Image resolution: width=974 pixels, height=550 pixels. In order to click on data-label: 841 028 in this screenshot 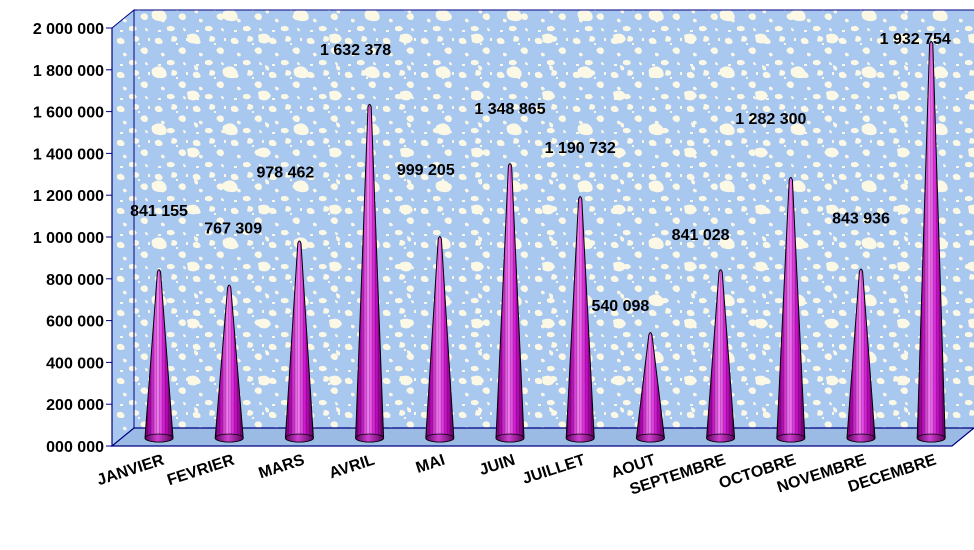, I will do `click(701, 235)`.